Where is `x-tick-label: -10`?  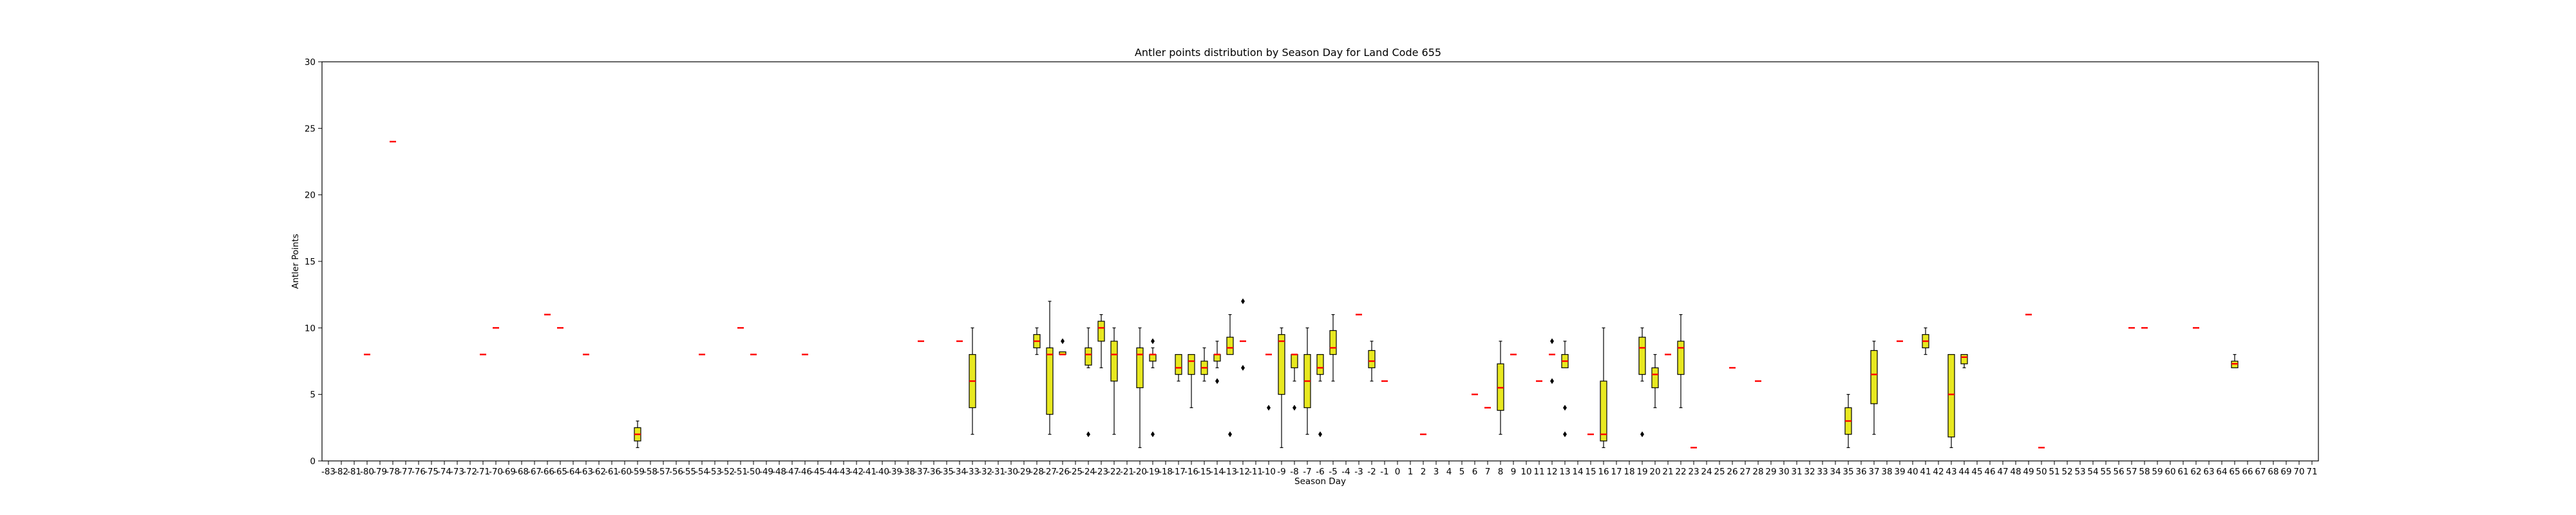 x-tick-label: -10 is located at coordinates (1269, 472).